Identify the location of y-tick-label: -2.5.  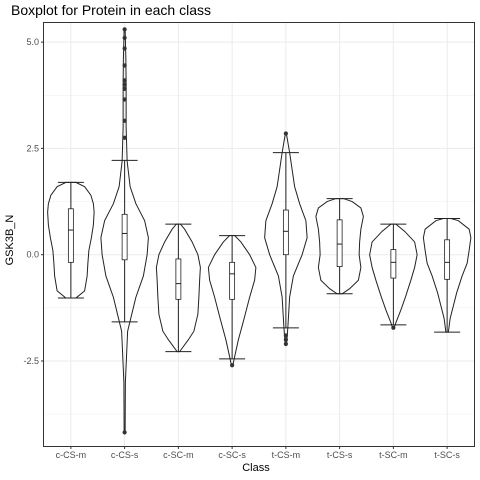
(31, 361).